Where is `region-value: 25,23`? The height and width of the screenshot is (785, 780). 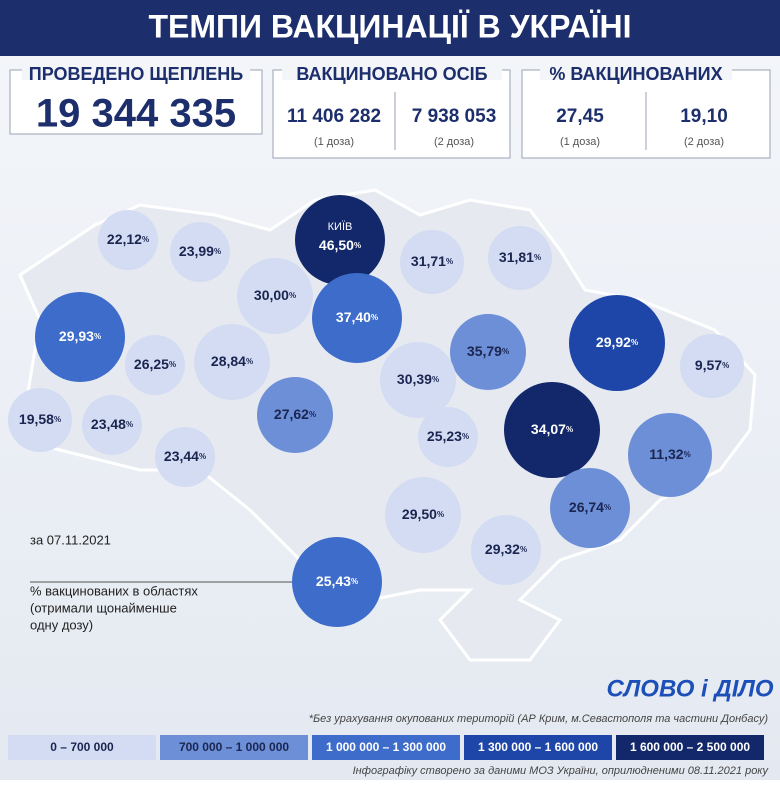 region-value: 25,23 is located at coordinates (444, 436).